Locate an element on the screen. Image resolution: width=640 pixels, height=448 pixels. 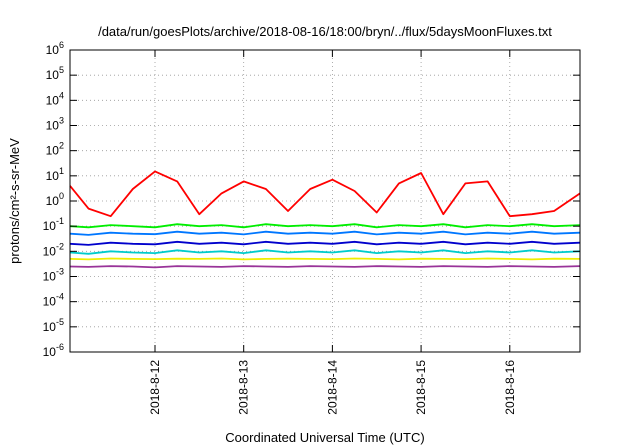
y-axis-label: protons/cm²-s-sr-MeV is located at coordinates (14, 201).